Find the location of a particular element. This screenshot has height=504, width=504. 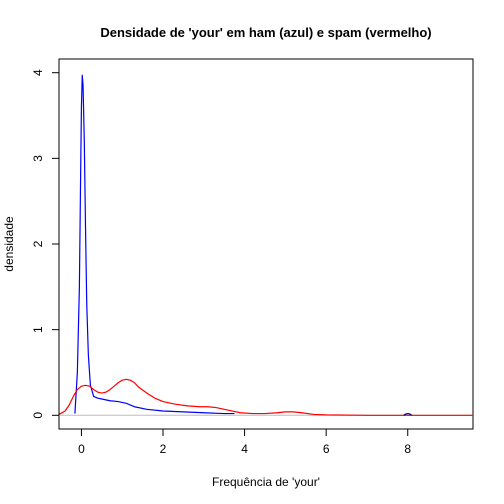

x-tick-label: 0 is located at coordinates (81, 449).